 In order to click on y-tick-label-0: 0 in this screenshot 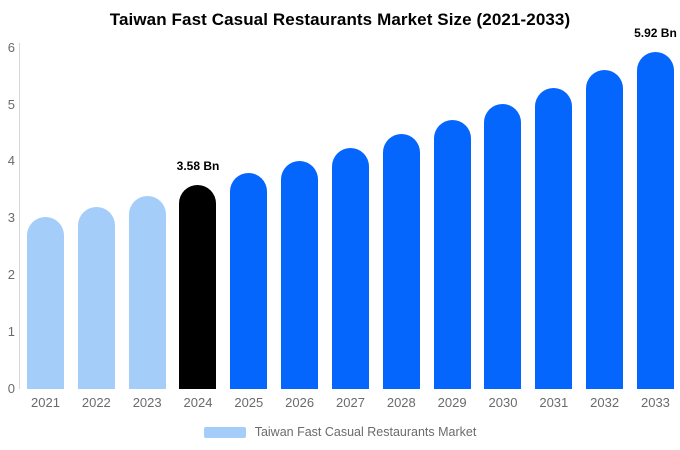, I will do `click(11, 388)`.